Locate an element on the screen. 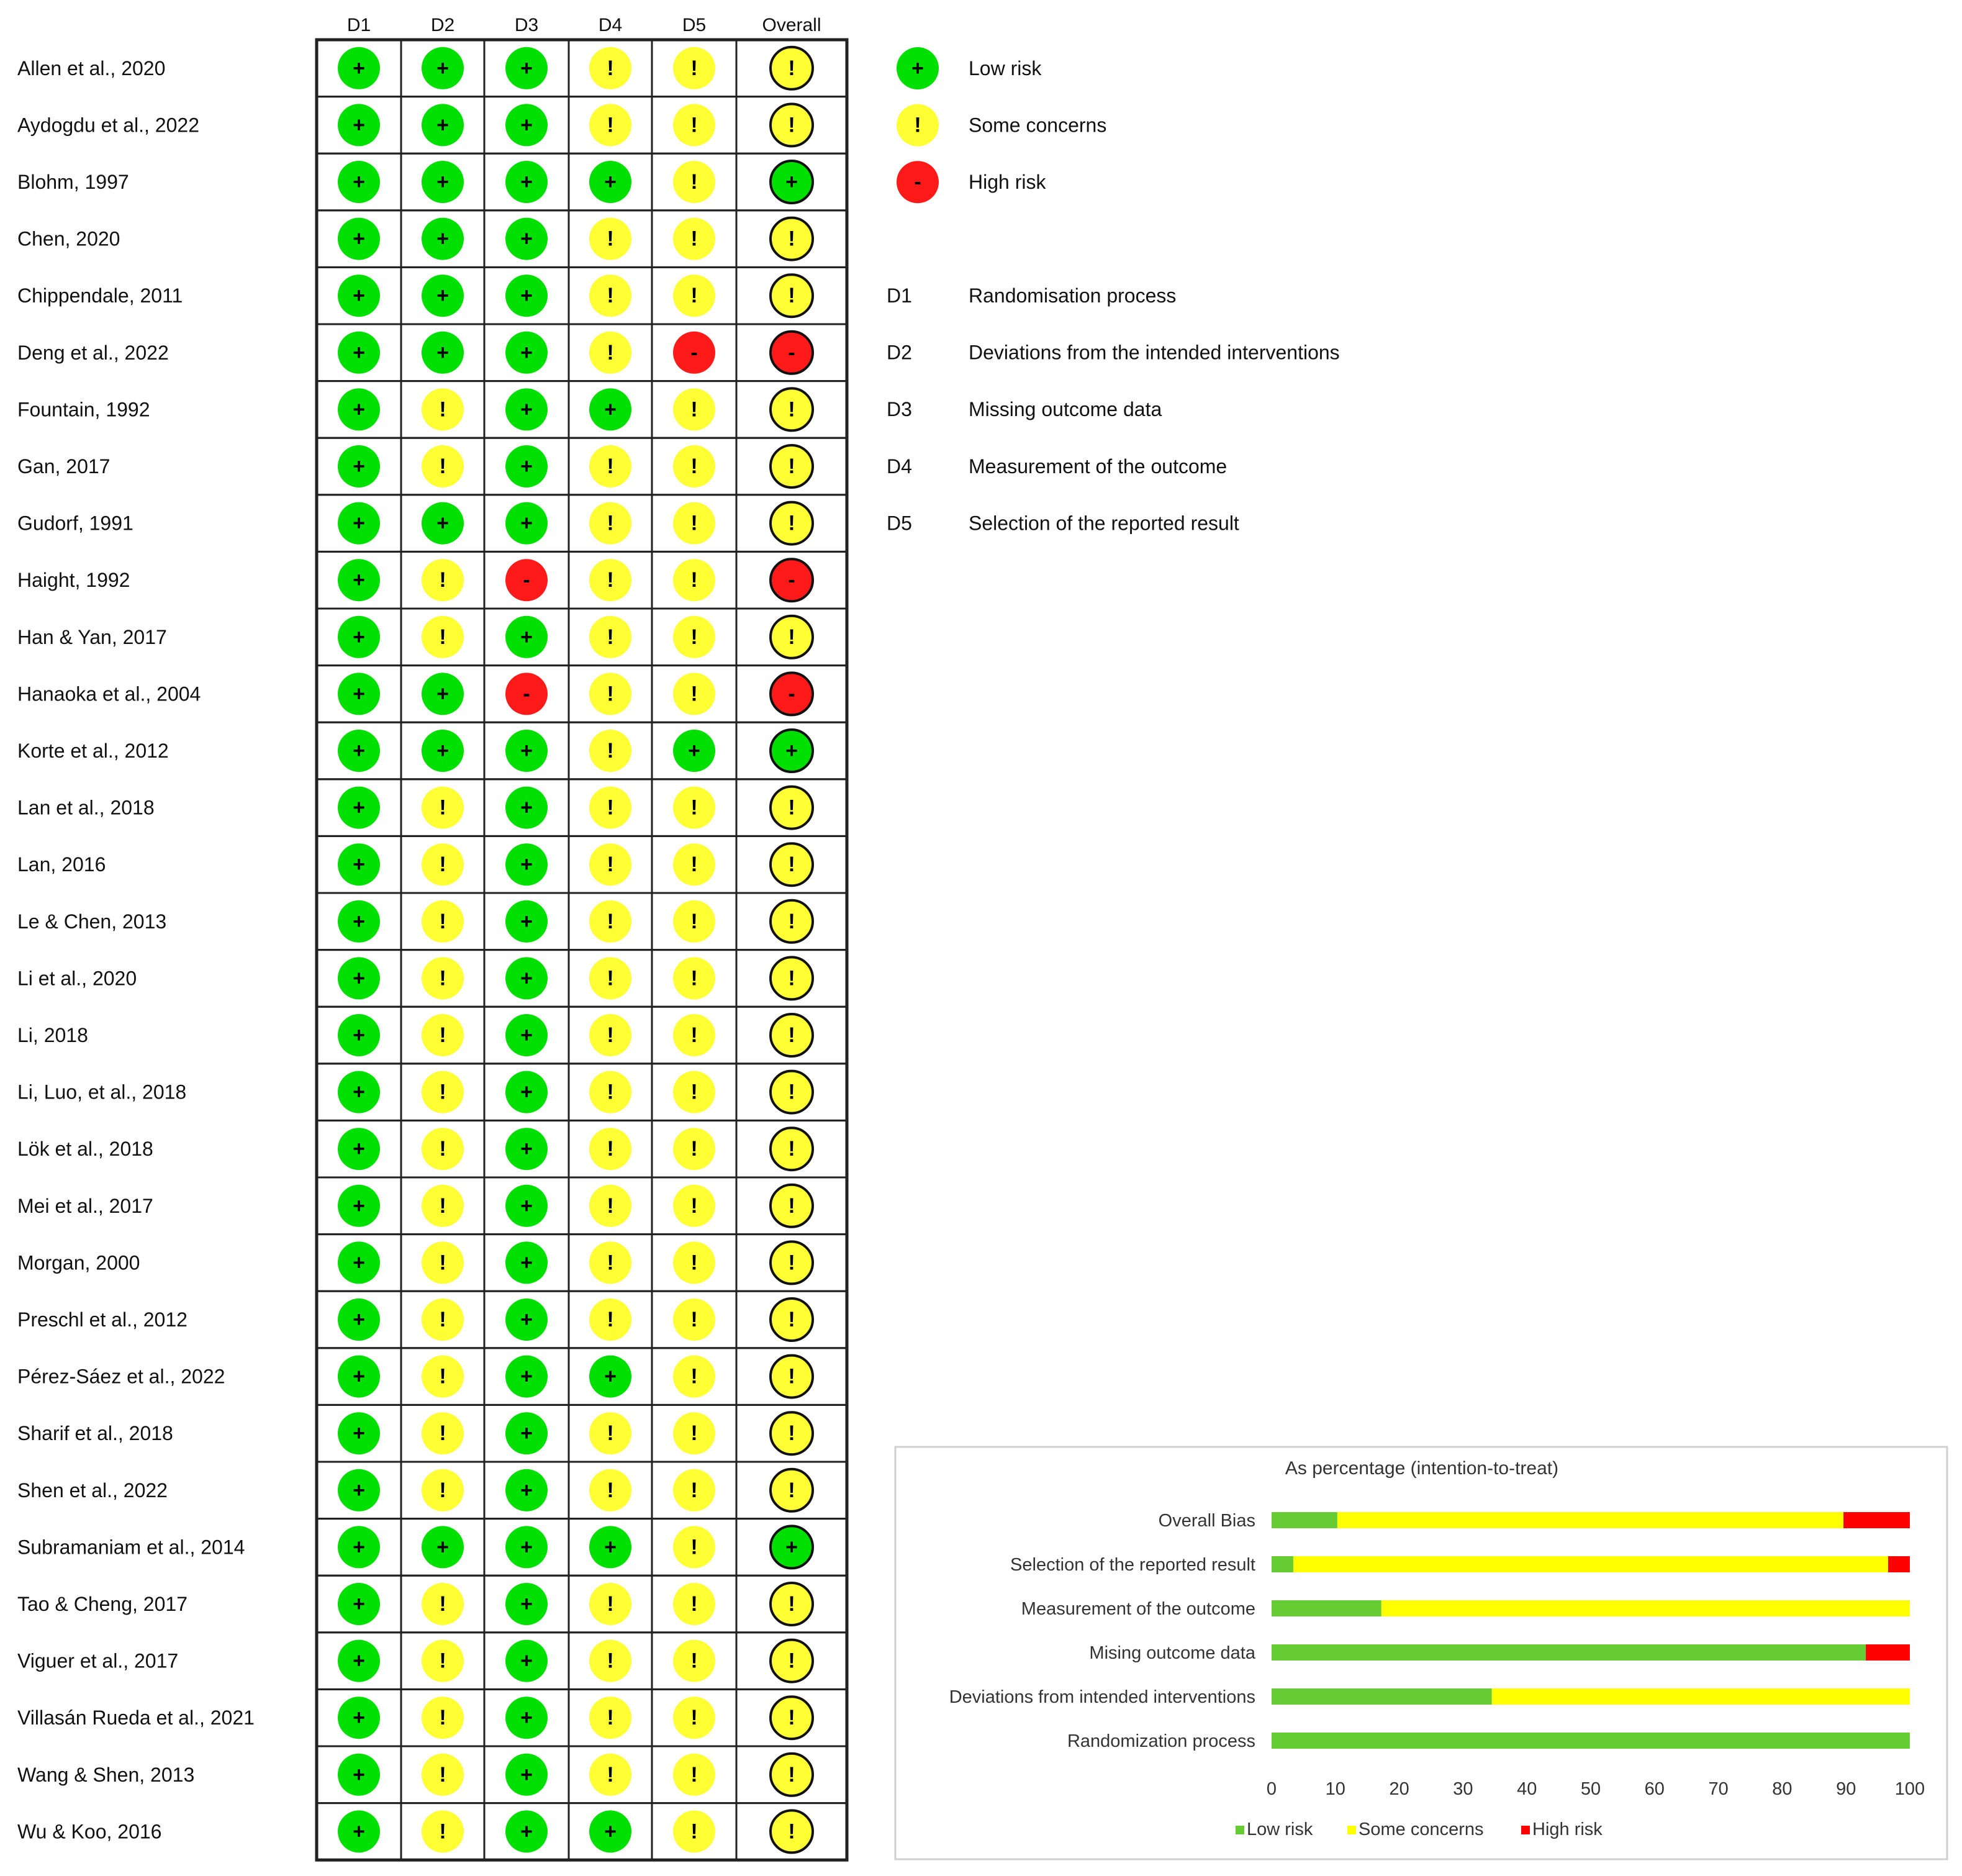 The image size is (1962, 1876). x-tick-label: 90 is located at coordinates (1846, 1789).